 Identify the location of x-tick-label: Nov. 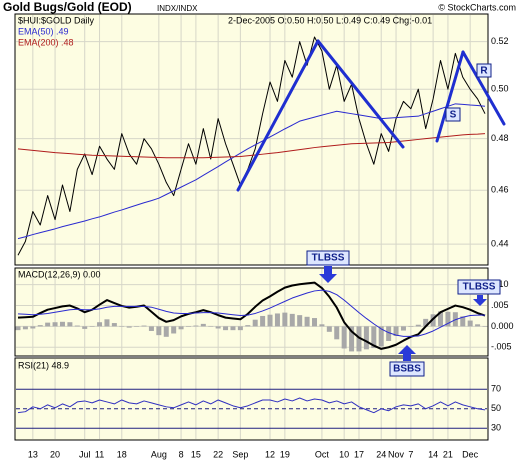
(396, 454).